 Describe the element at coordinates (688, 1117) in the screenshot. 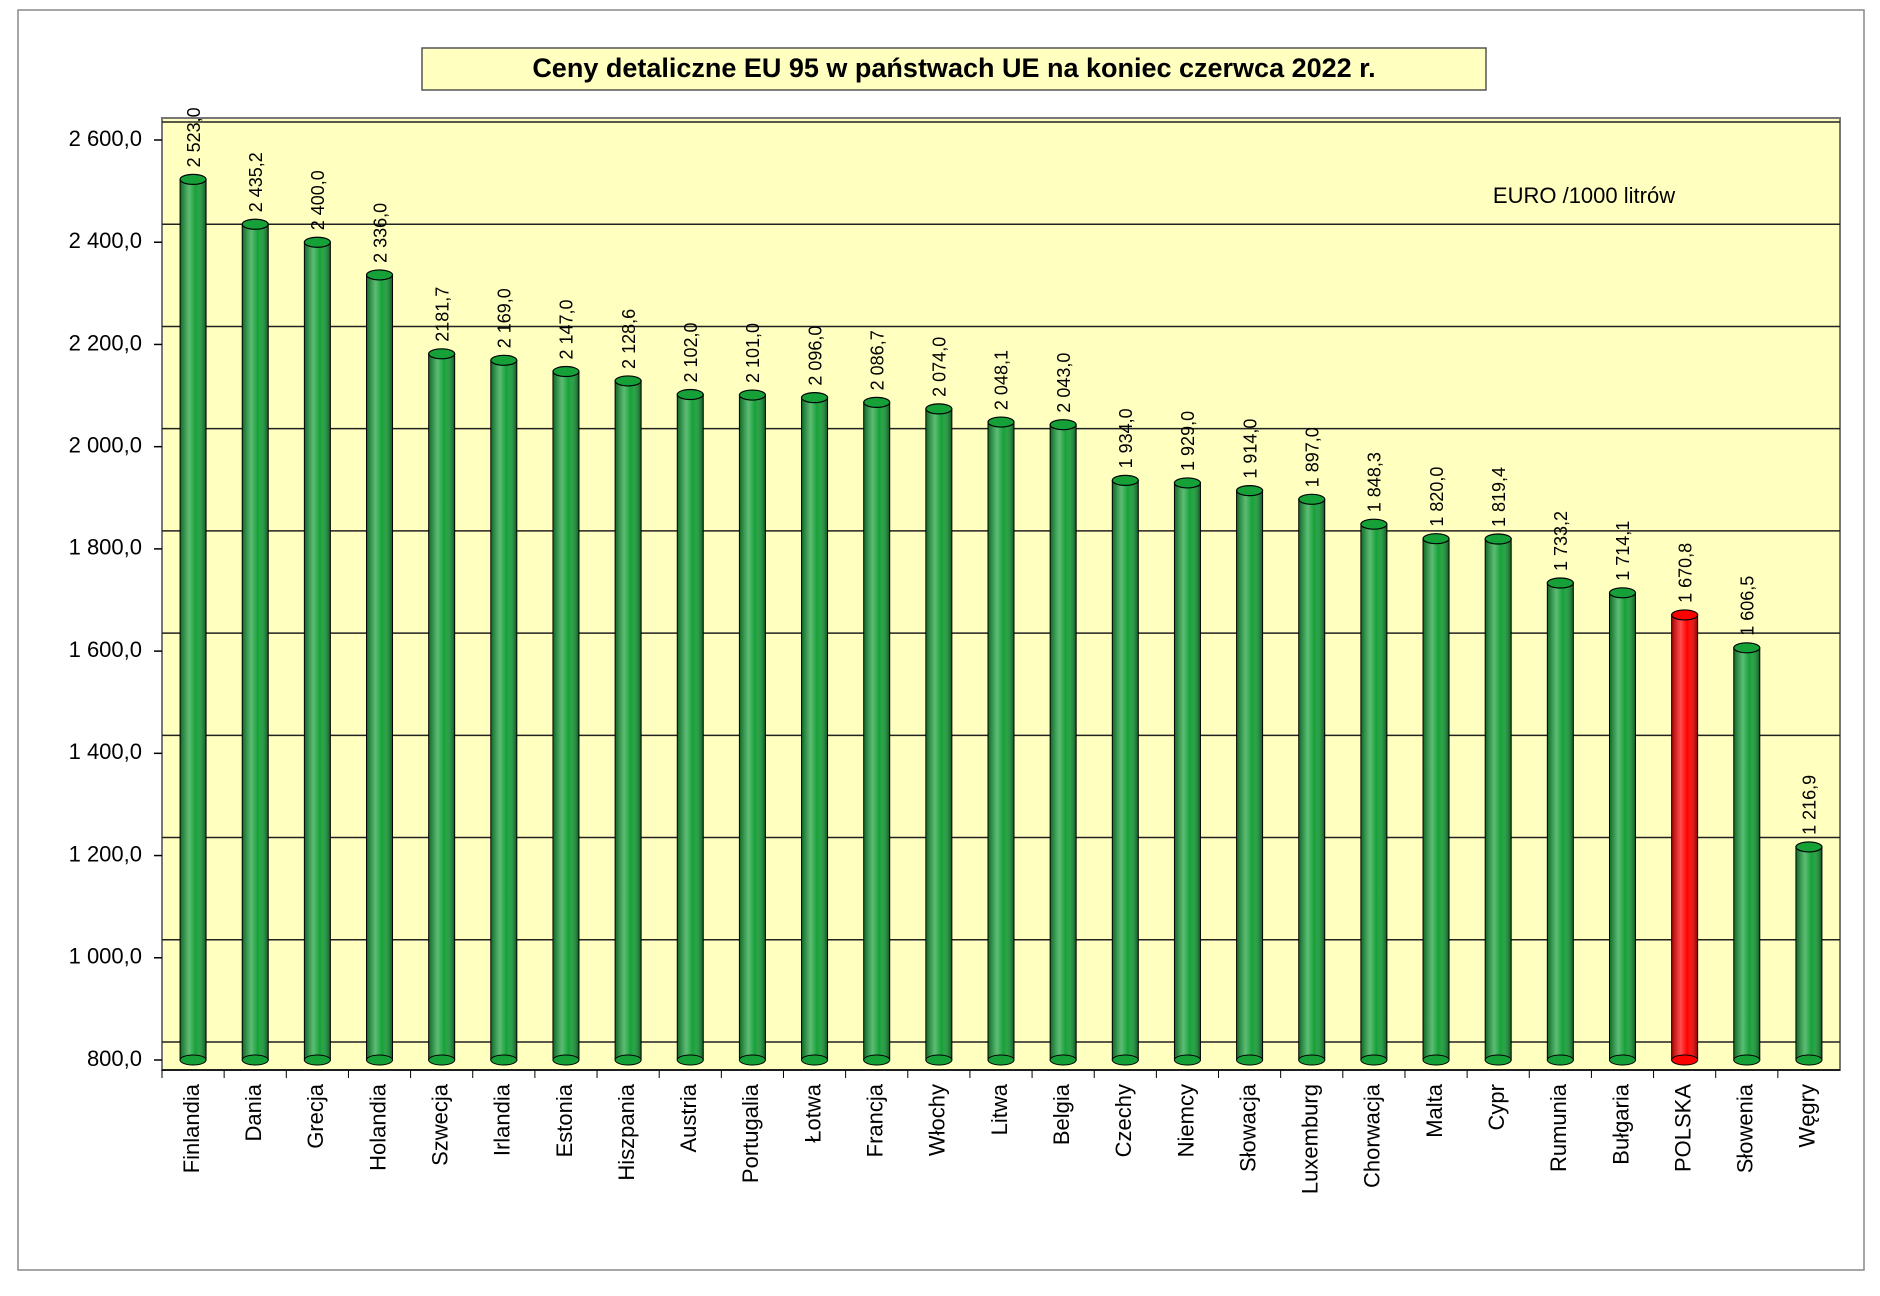

I see `x-tick-label: Austria` at that location.